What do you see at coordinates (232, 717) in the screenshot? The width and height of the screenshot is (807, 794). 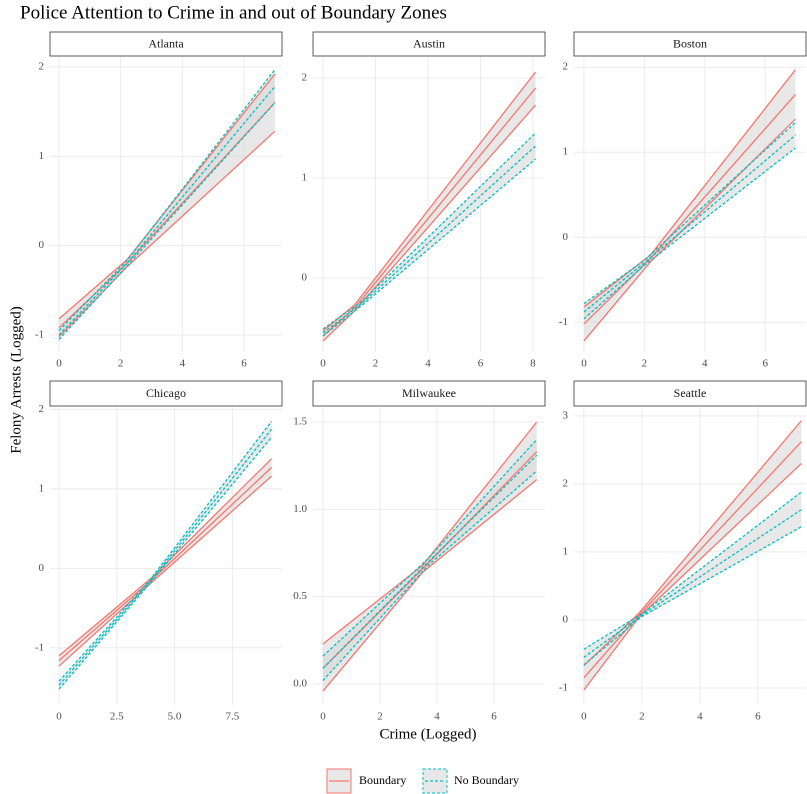 I see `x-tick-label: 7.5` at bounding box center [232, 717].